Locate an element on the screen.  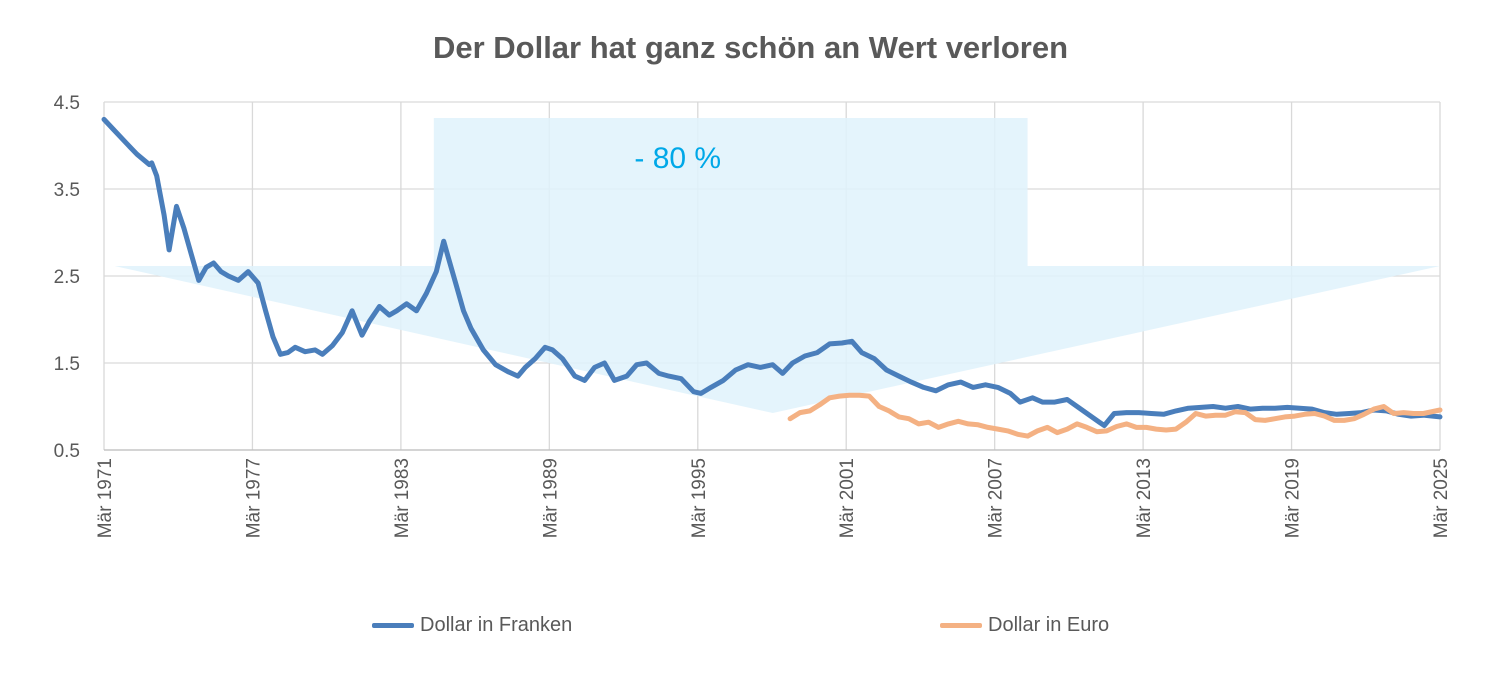
reduction-annotation: - 80 % is located at coordinates (677, 158).